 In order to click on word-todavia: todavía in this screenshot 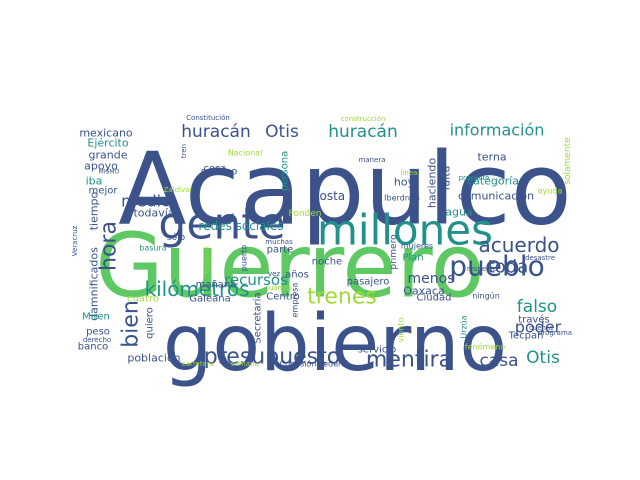, I will do `click(153, 213)`.